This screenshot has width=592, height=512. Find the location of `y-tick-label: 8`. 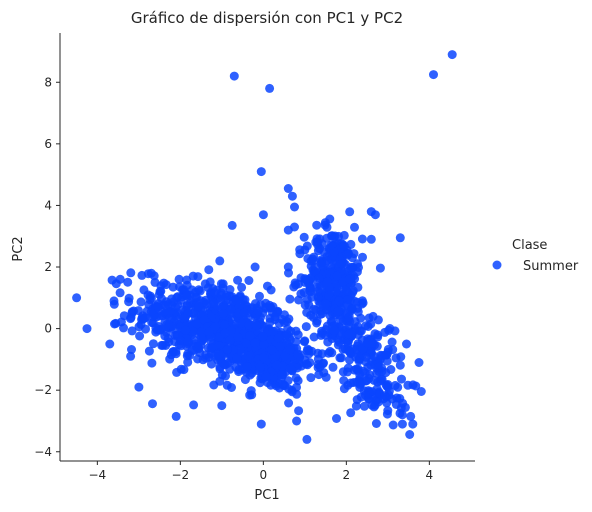

y-tick-label: 8 is located at coordinates (48, 82).